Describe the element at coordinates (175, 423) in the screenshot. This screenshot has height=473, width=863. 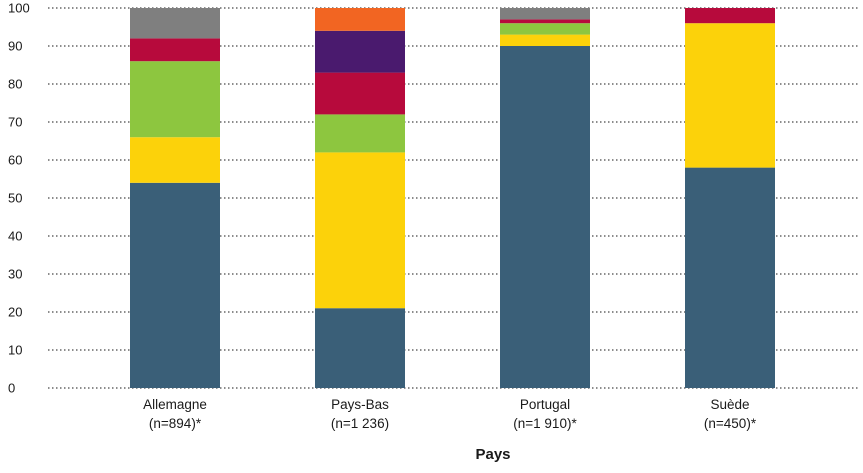
I see `x-category-sample-size: (n=894)*` at that location.